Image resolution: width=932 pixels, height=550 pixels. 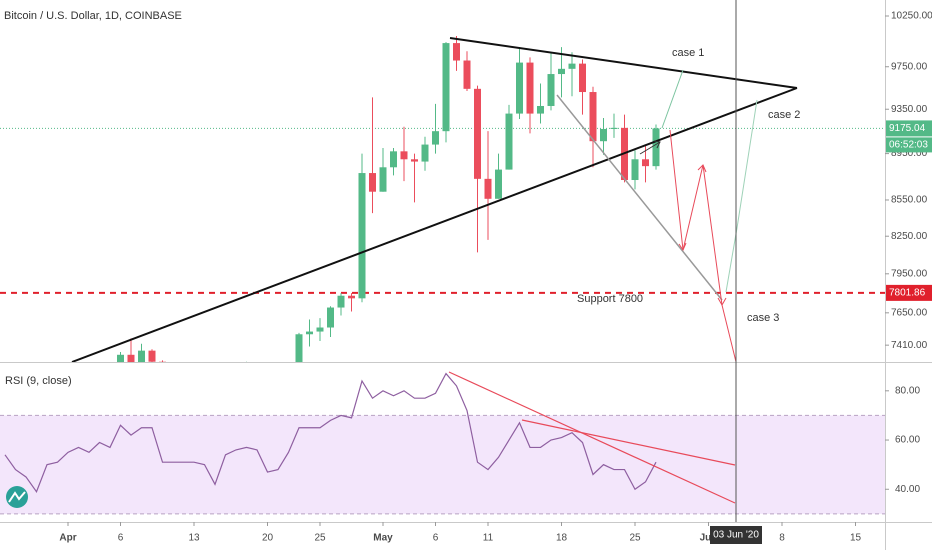 What do you see at coordinates (856, 538) in the screenshot?
I see `x-tick-label: 15` at bounding box center [856, 538].